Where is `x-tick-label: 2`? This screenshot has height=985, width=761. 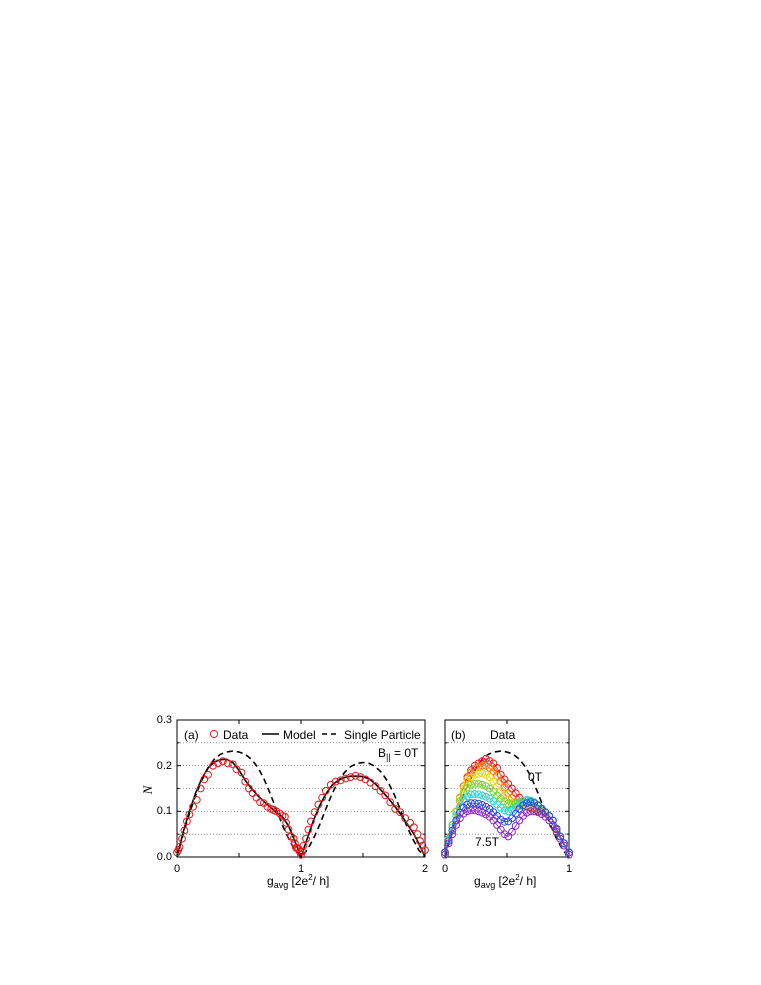 x-tick-label: 2 is located at coordinates (425, 869).